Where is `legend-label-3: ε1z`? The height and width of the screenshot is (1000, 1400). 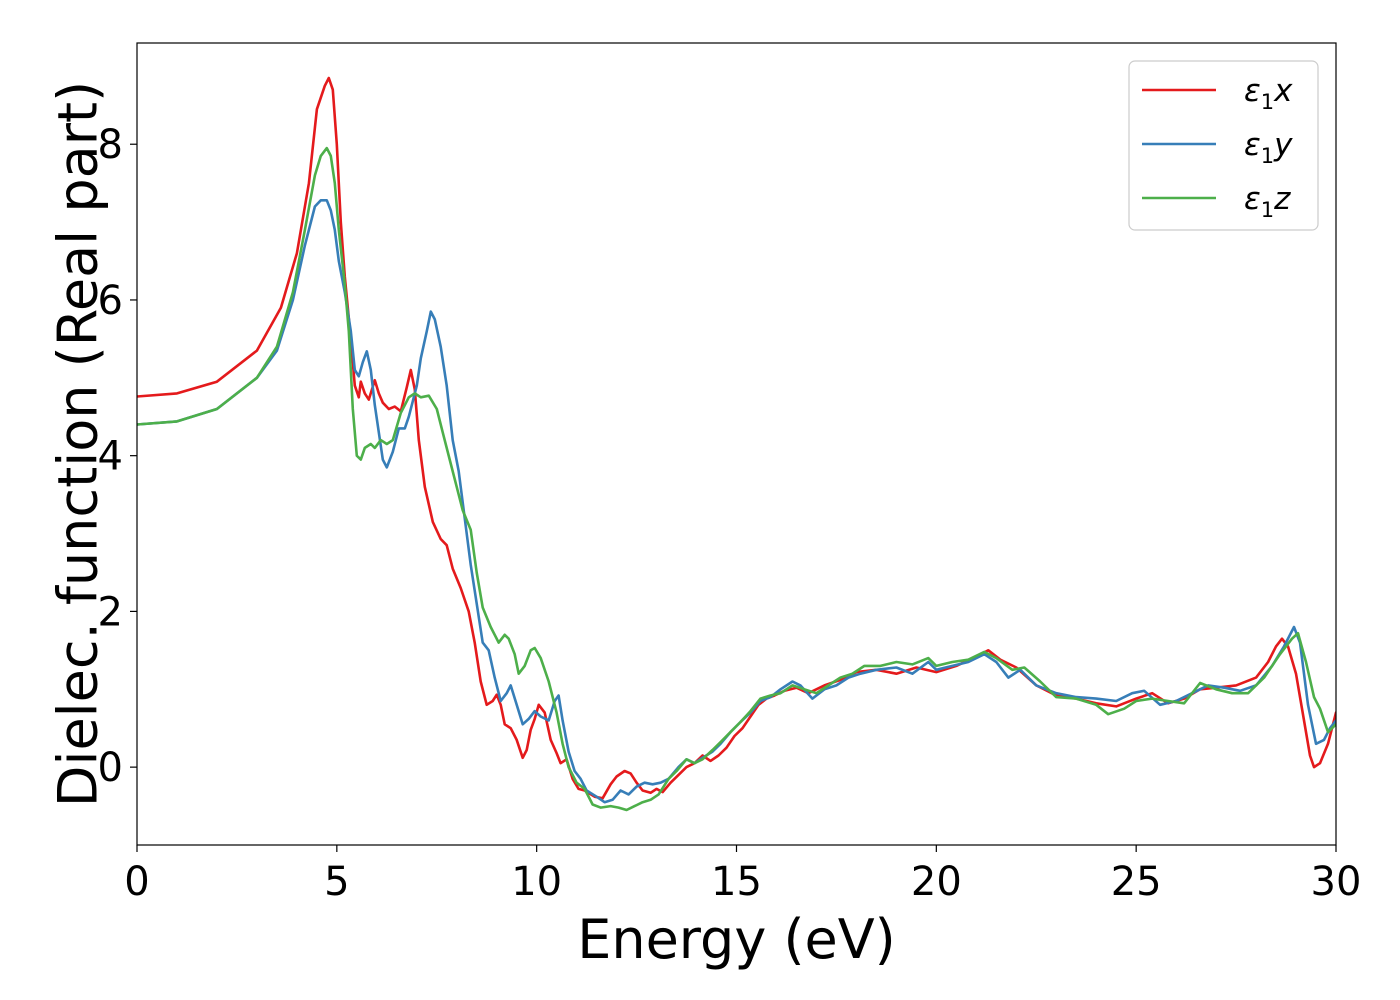
legend-label-3: ε1z is located at coordinates (1267, 201).